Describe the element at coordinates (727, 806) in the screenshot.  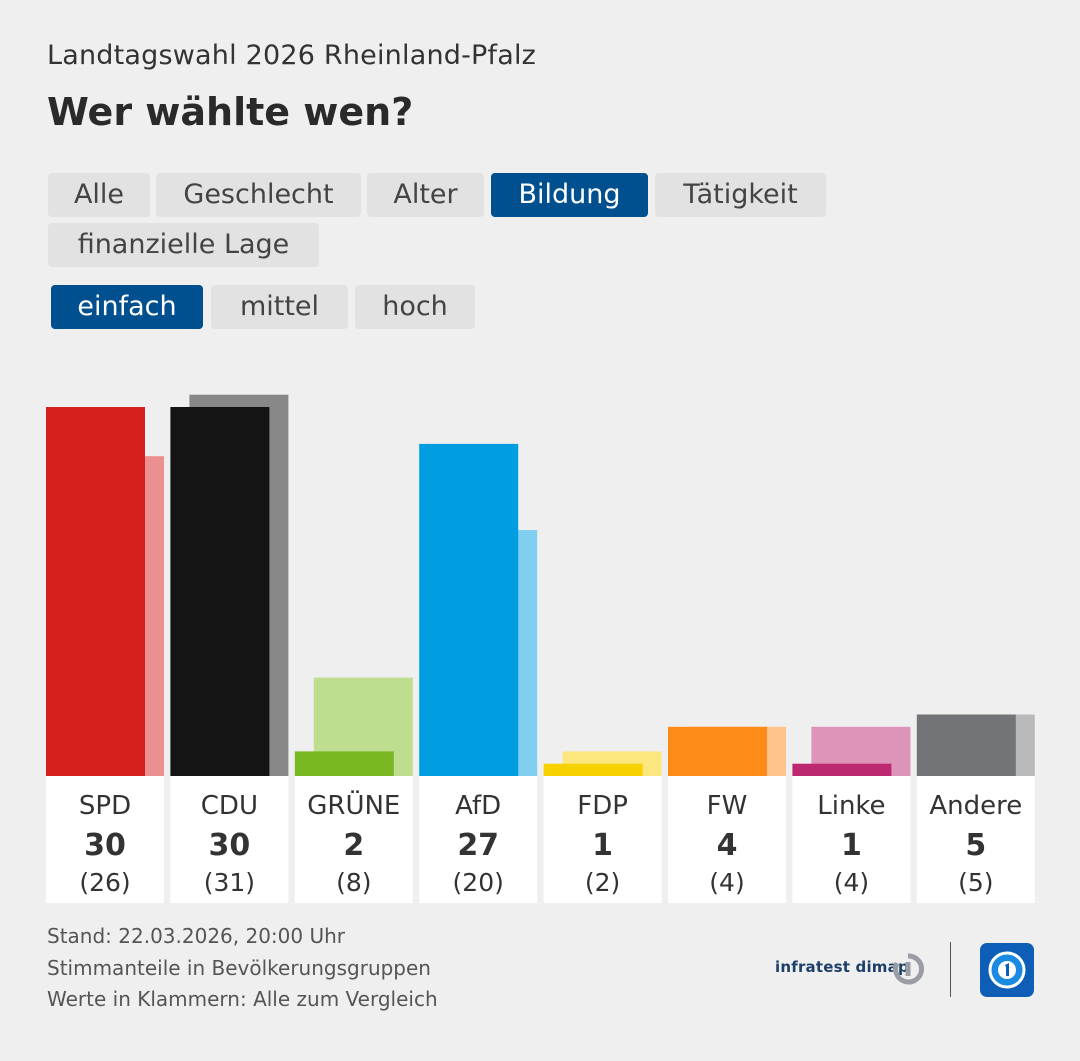
I see `category-label-fw: FW` at that location.